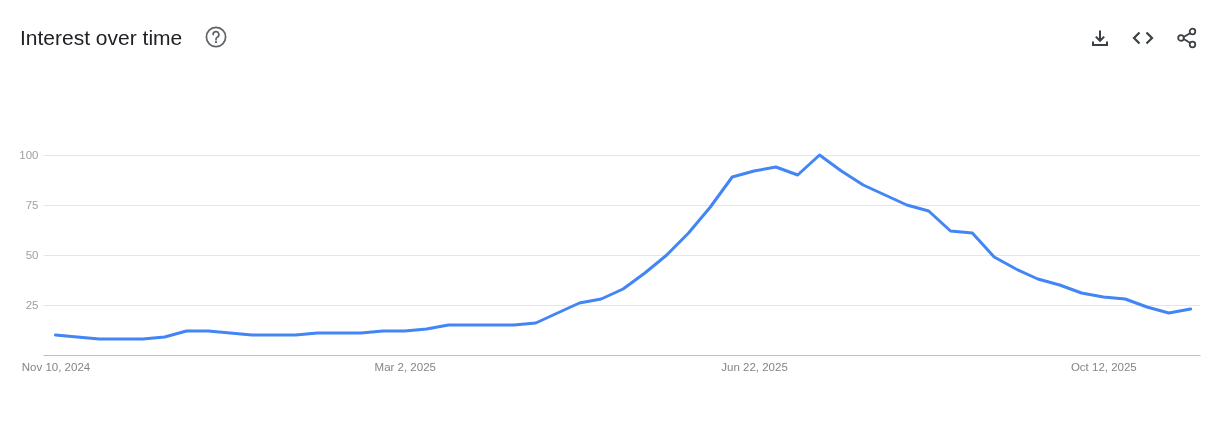 The image size is (1216, 430). Describe the element at coordinates (32, 204) in the screenshot. I see `y-tick-label: 75` at that location.